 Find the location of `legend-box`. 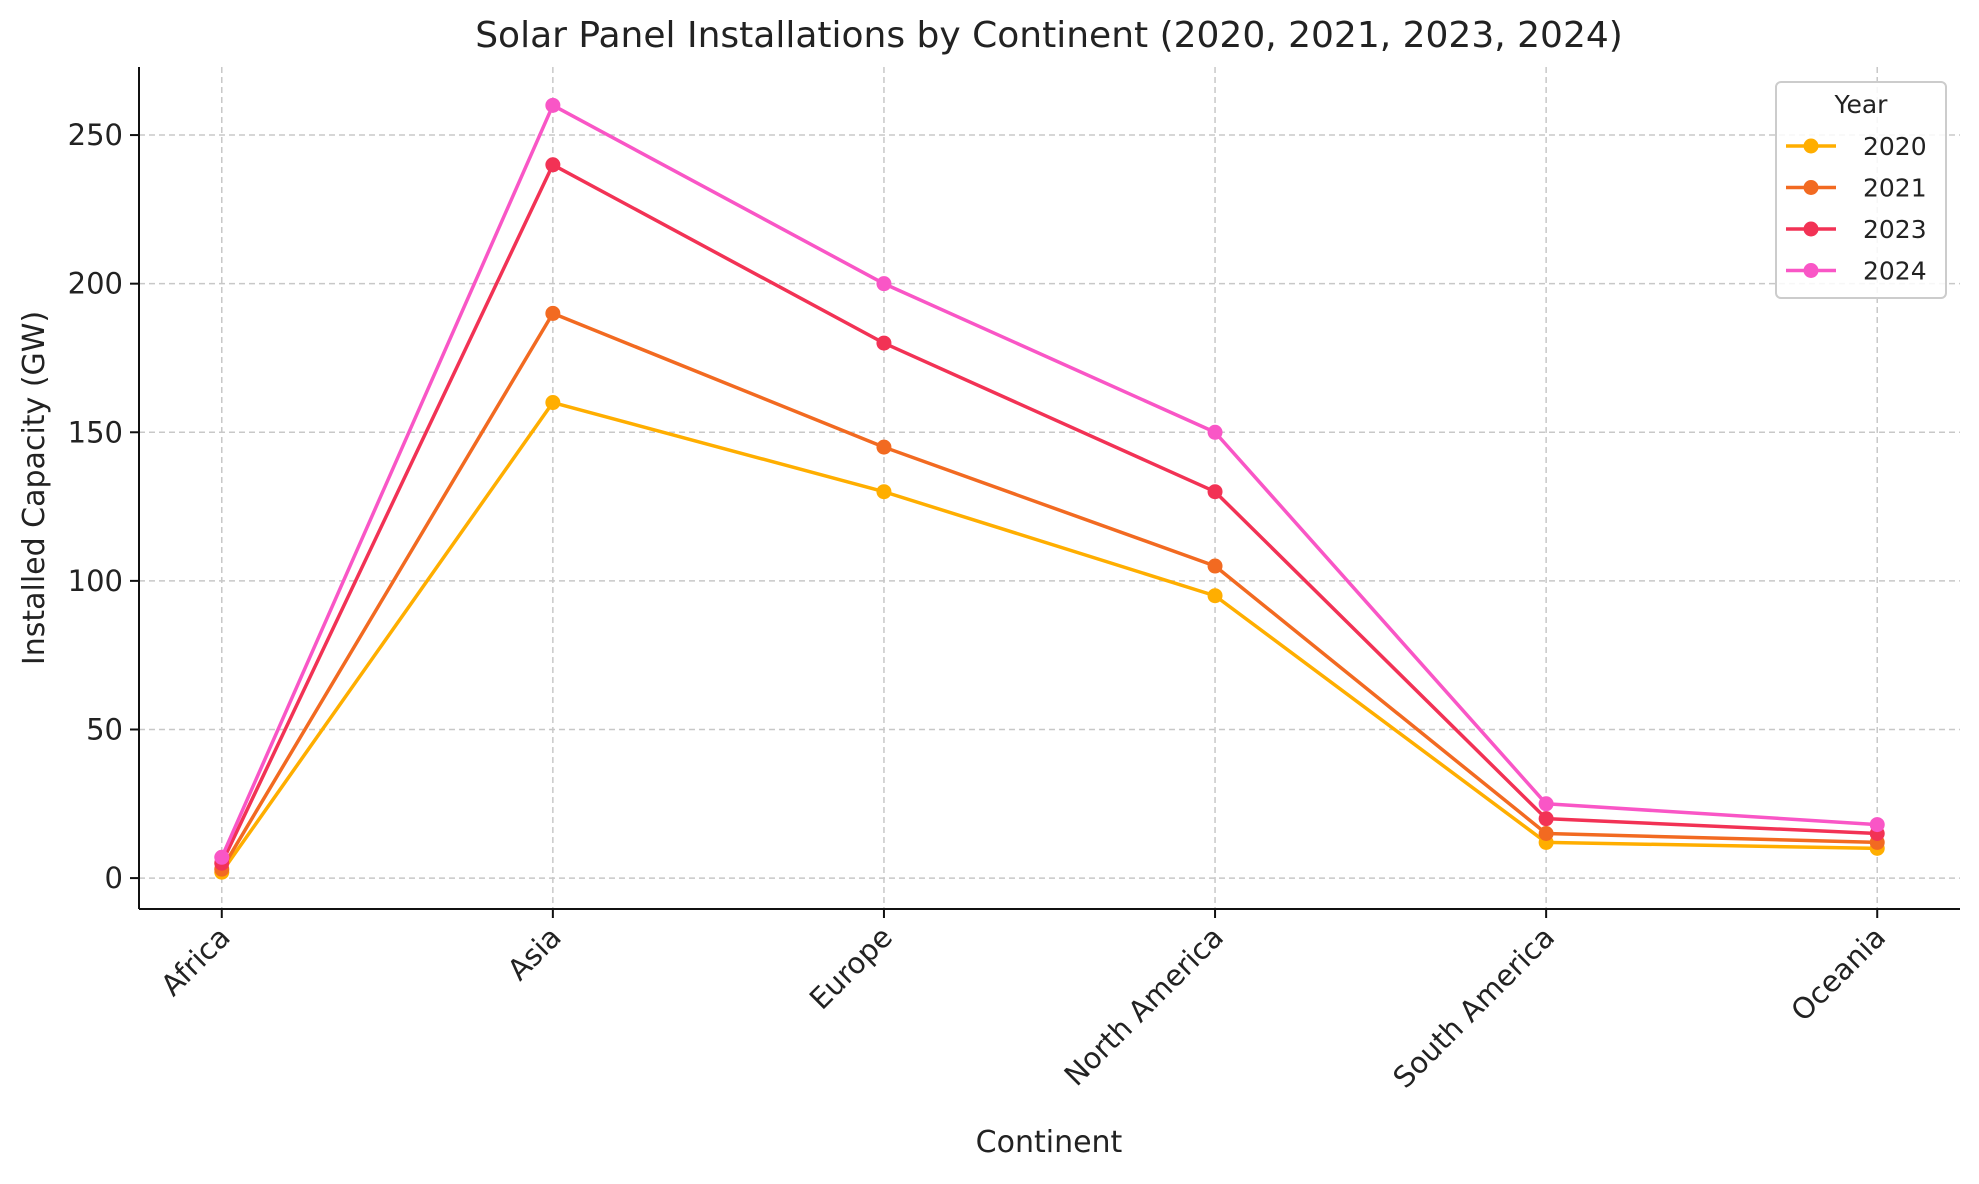

legend-box is located at coordinates (1861, 190).